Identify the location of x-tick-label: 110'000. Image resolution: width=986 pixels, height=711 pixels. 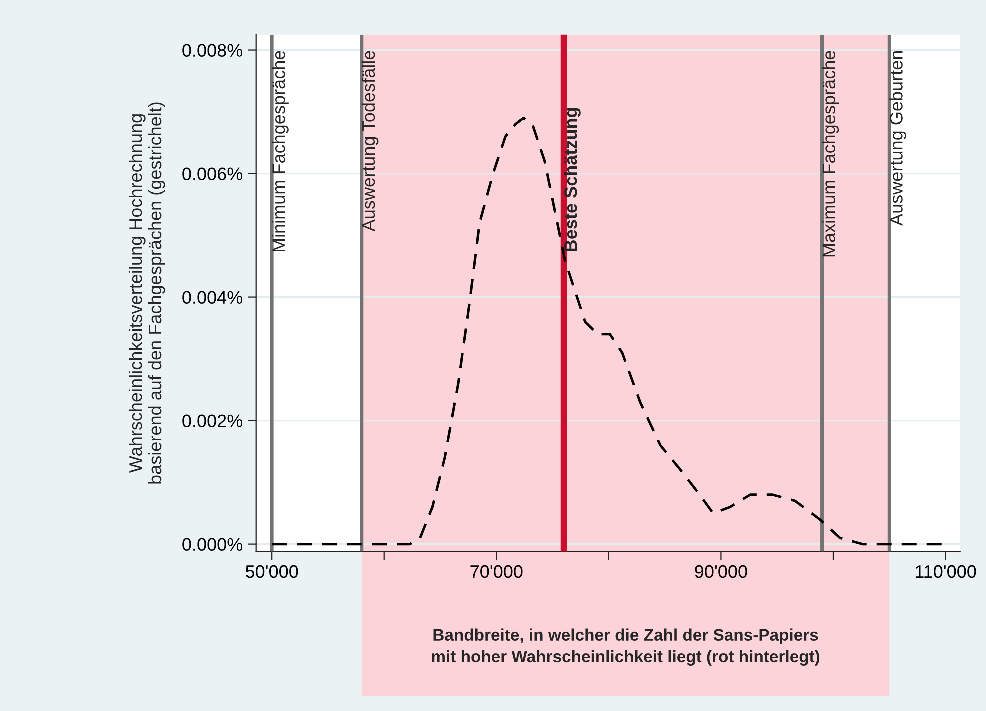
(946, 571).